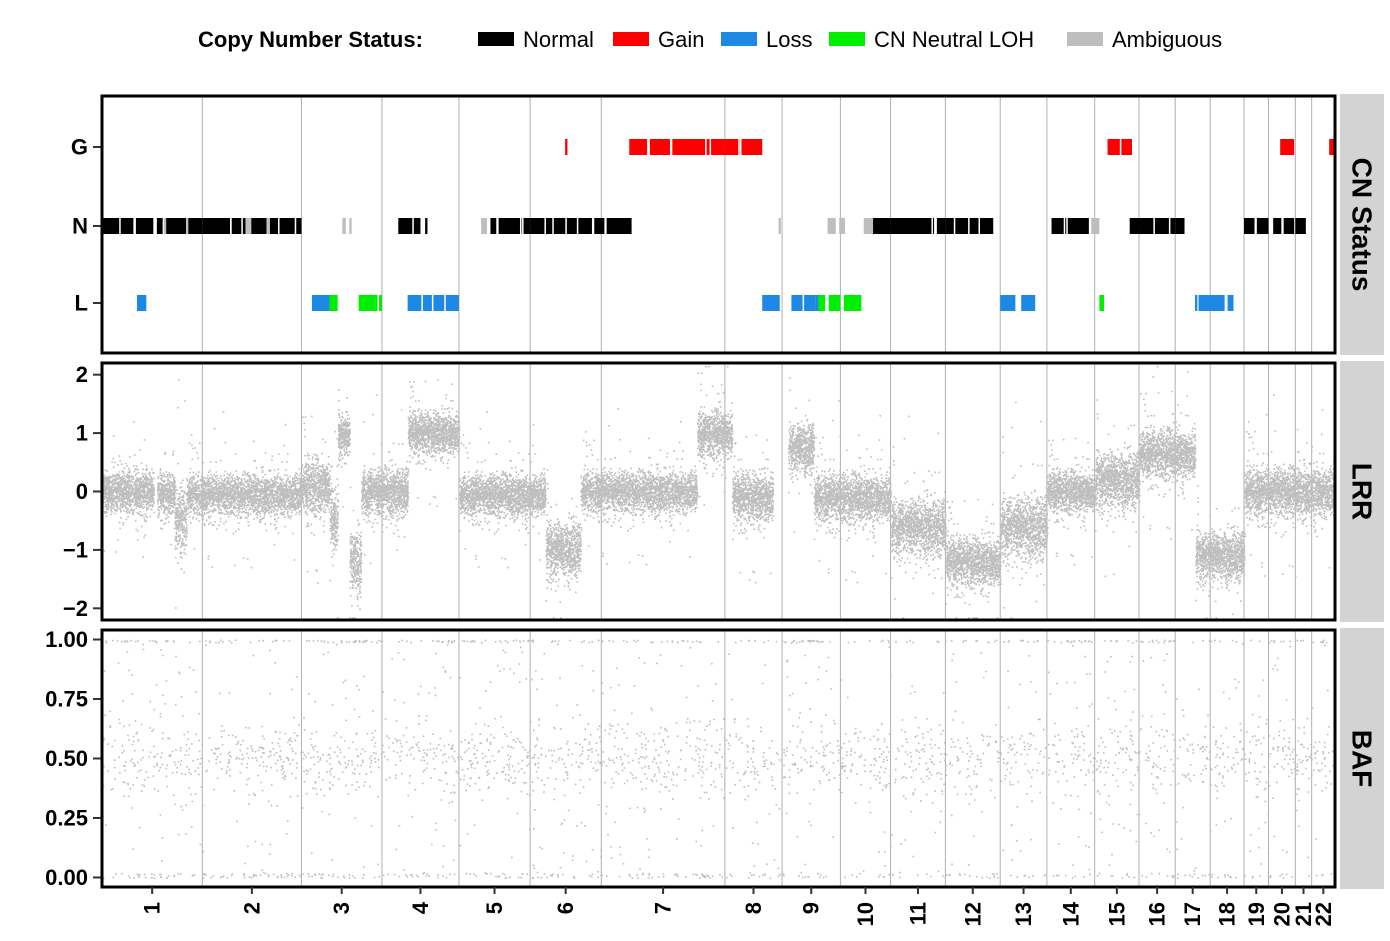 The height and width of the screenshot is (941, 1390). What do you see at coordinates (494, 908) in the screenshot?
I see `chromosome-label: 5` at bounding box center [494, 908].